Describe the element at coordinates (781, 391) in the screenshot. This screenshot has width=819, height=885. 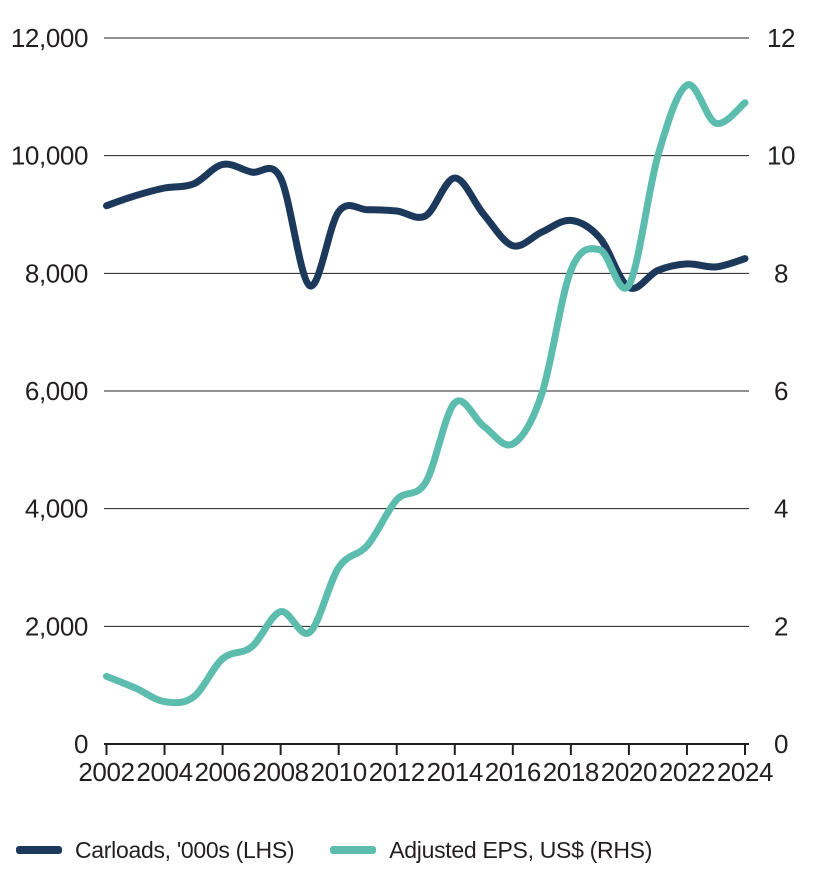
I see `right-axis-tick-label: 6` at that location.